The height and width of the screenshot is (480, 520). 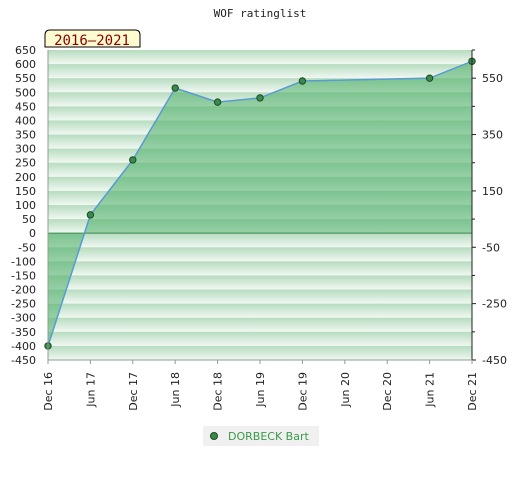 What do you see at coordinates (492, 135) in the screenshot?
I see `y-right-tick-label: 350` at bounding box center [492, 135].